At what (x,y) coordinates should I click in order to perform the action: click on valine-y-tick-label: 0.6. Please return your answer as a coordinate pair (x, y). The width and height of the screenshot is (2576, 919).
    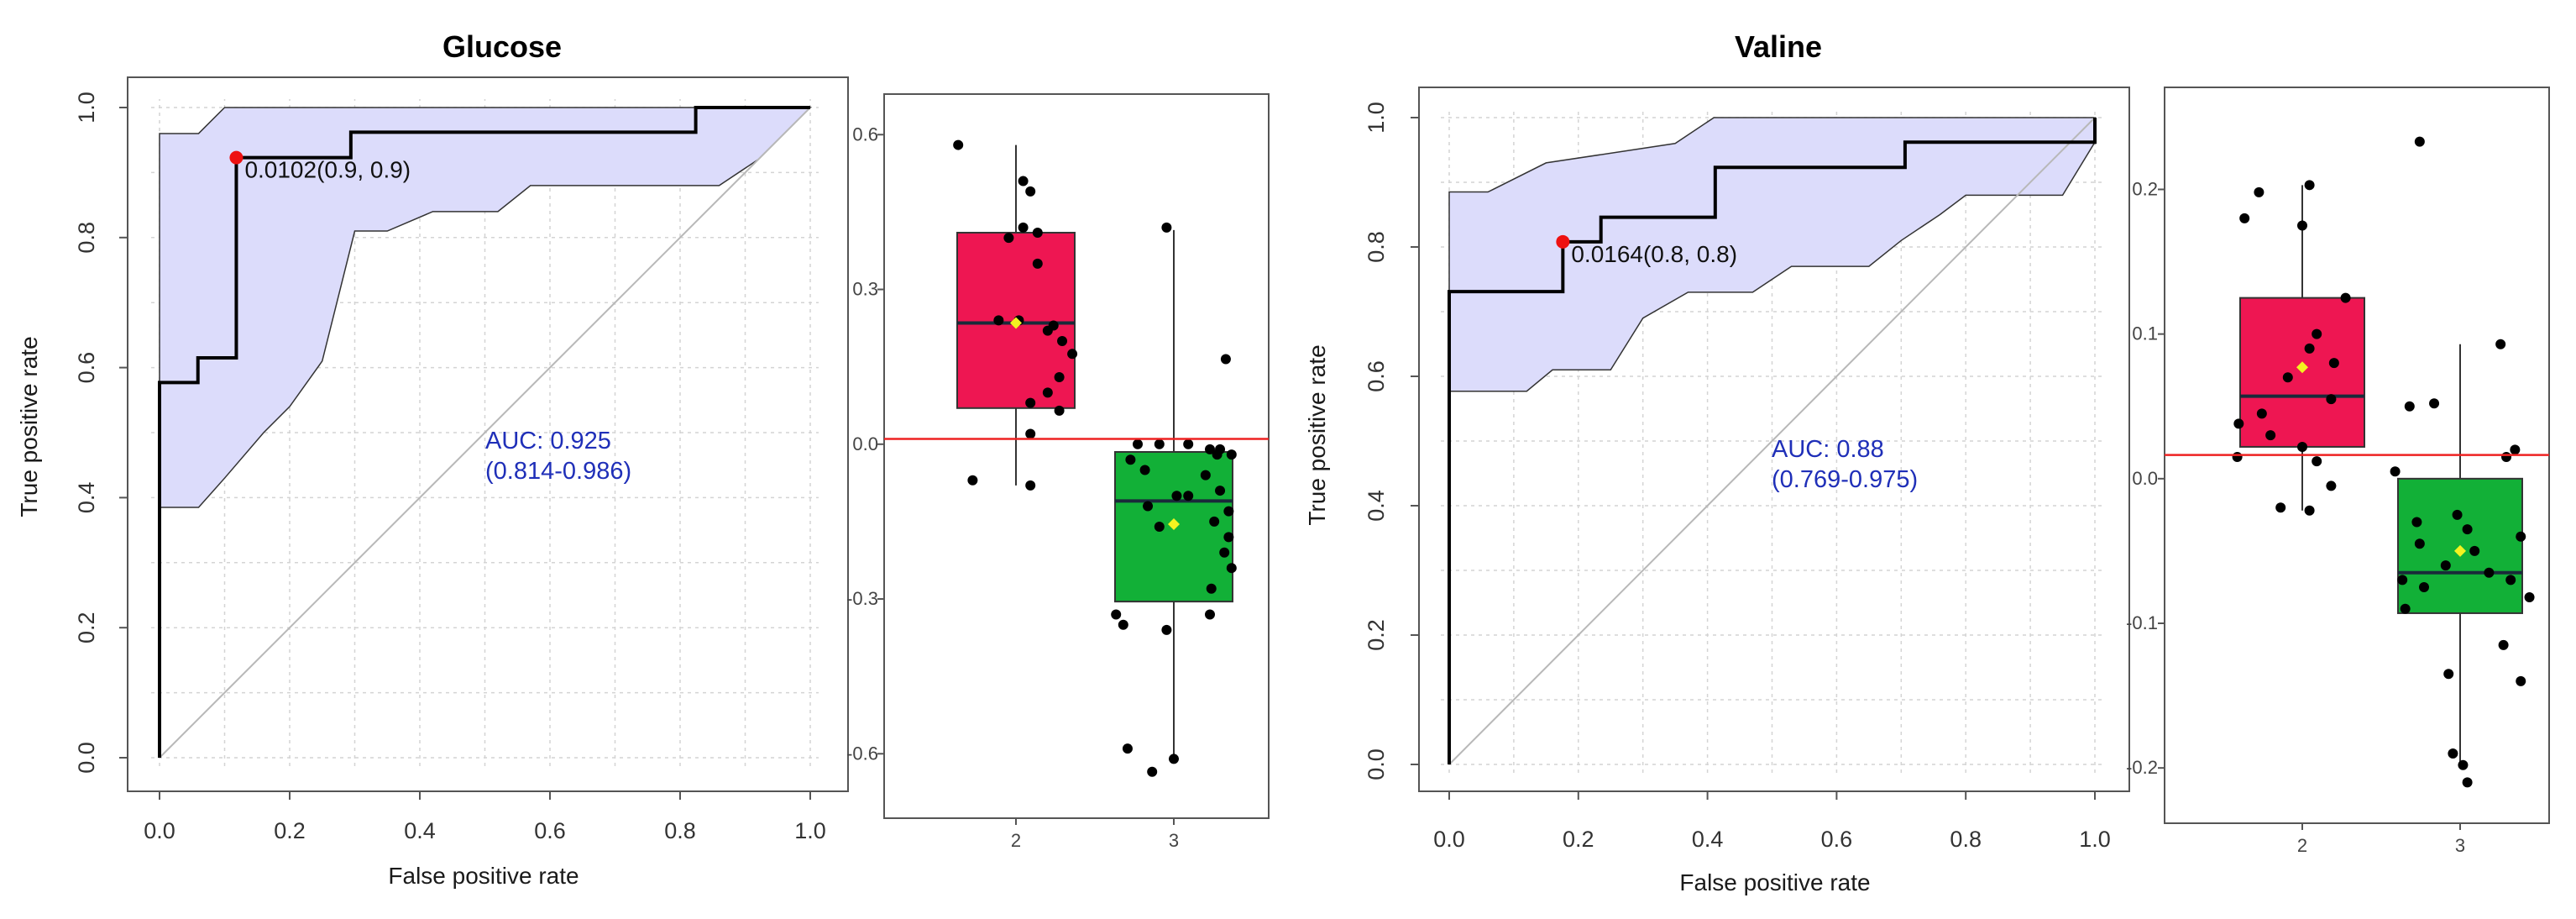
    Looking at the image, I should click on (1377, 376).